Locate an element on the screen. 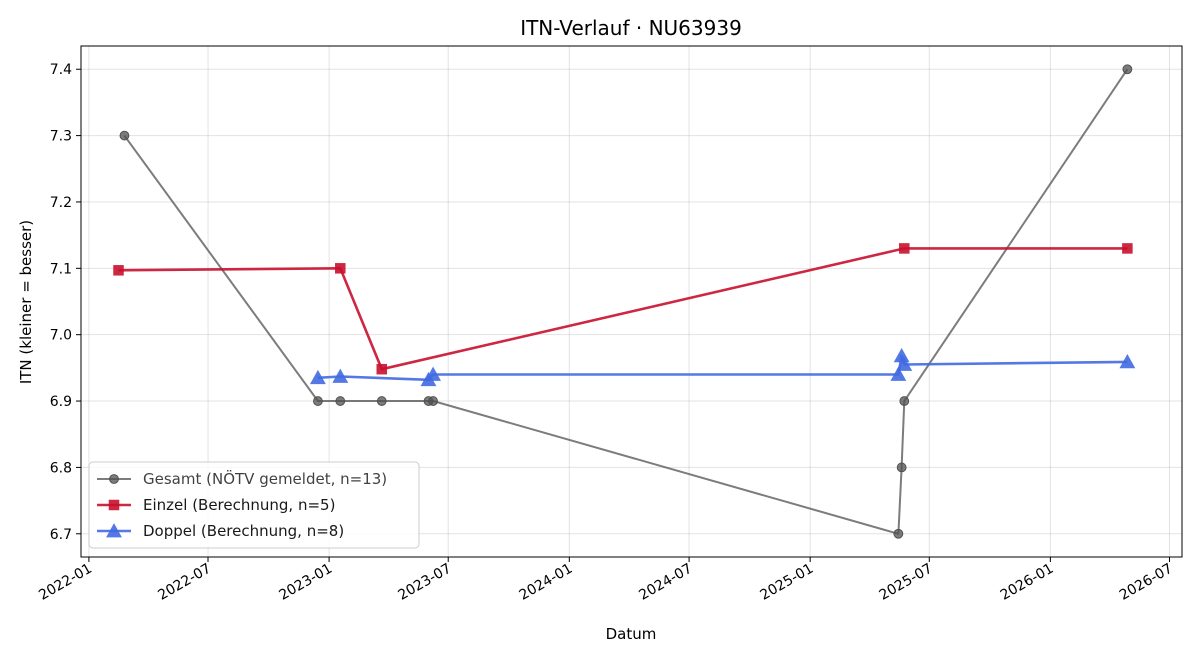 Image resolution: width=1200 pixels, height=660 pixels. y-tick-label: 6.9 is located at coordinates (61, 402).